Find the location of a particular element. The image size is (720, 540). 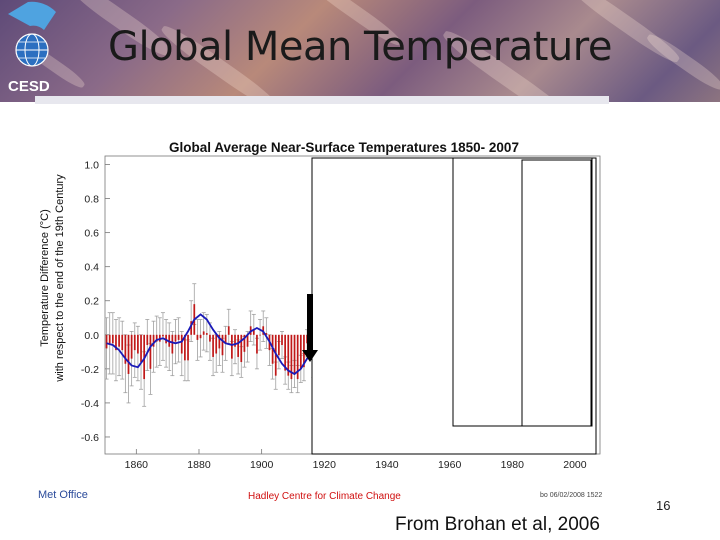

y-tick-label: -0.6 is located at coordinates (90, 438).